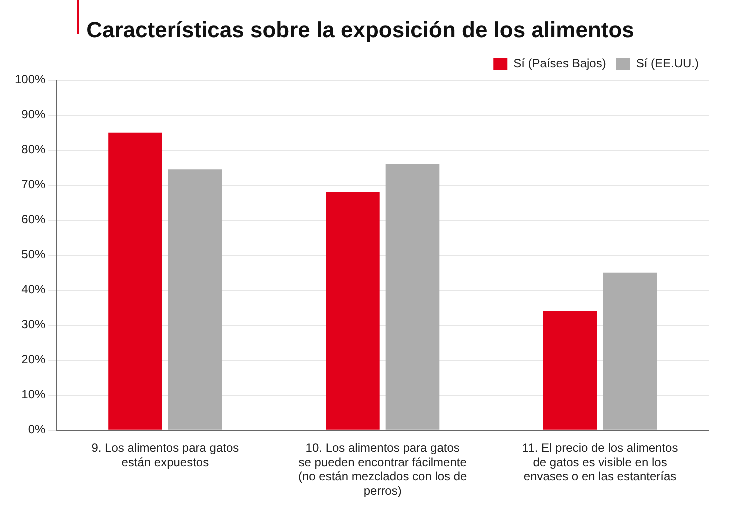 The width and height of the screenshot is (737, 510). Describe the element at coordinates (34, 325) in the screenshot. I see `y-tick-label: 30%` at that location.